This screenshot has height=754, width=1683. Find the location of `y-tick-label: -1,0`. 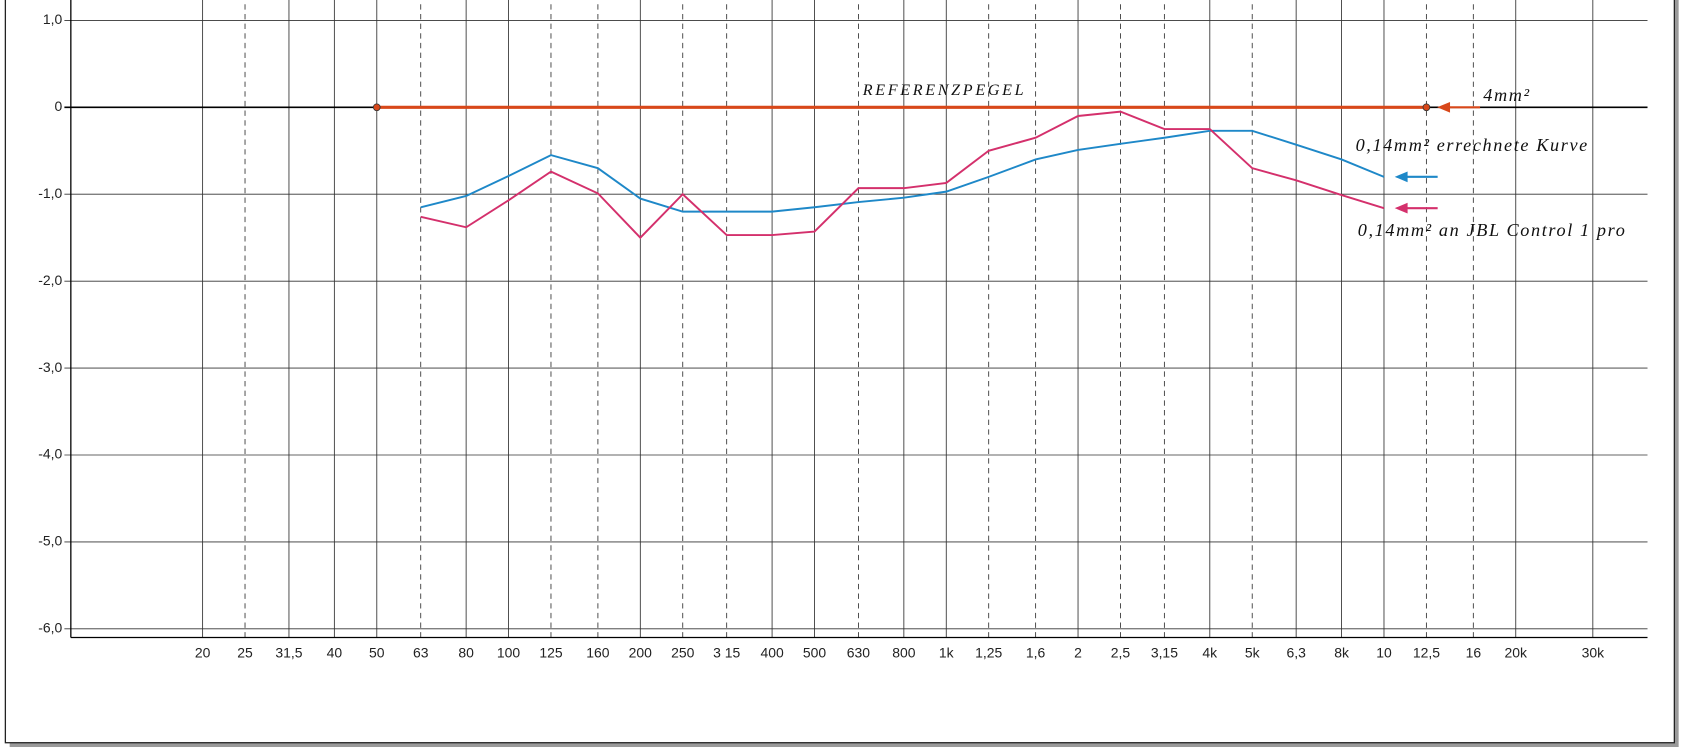

y-tick-label: -1,0 is located at coordinates (50, 193).